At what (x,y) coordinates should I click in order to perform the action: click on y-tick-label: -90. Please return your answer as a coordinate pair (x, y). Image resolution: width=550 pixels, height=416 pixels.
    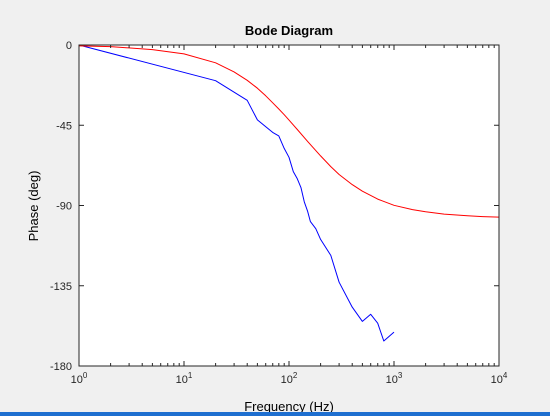
    Looking at the image, I should click on (64, 207).